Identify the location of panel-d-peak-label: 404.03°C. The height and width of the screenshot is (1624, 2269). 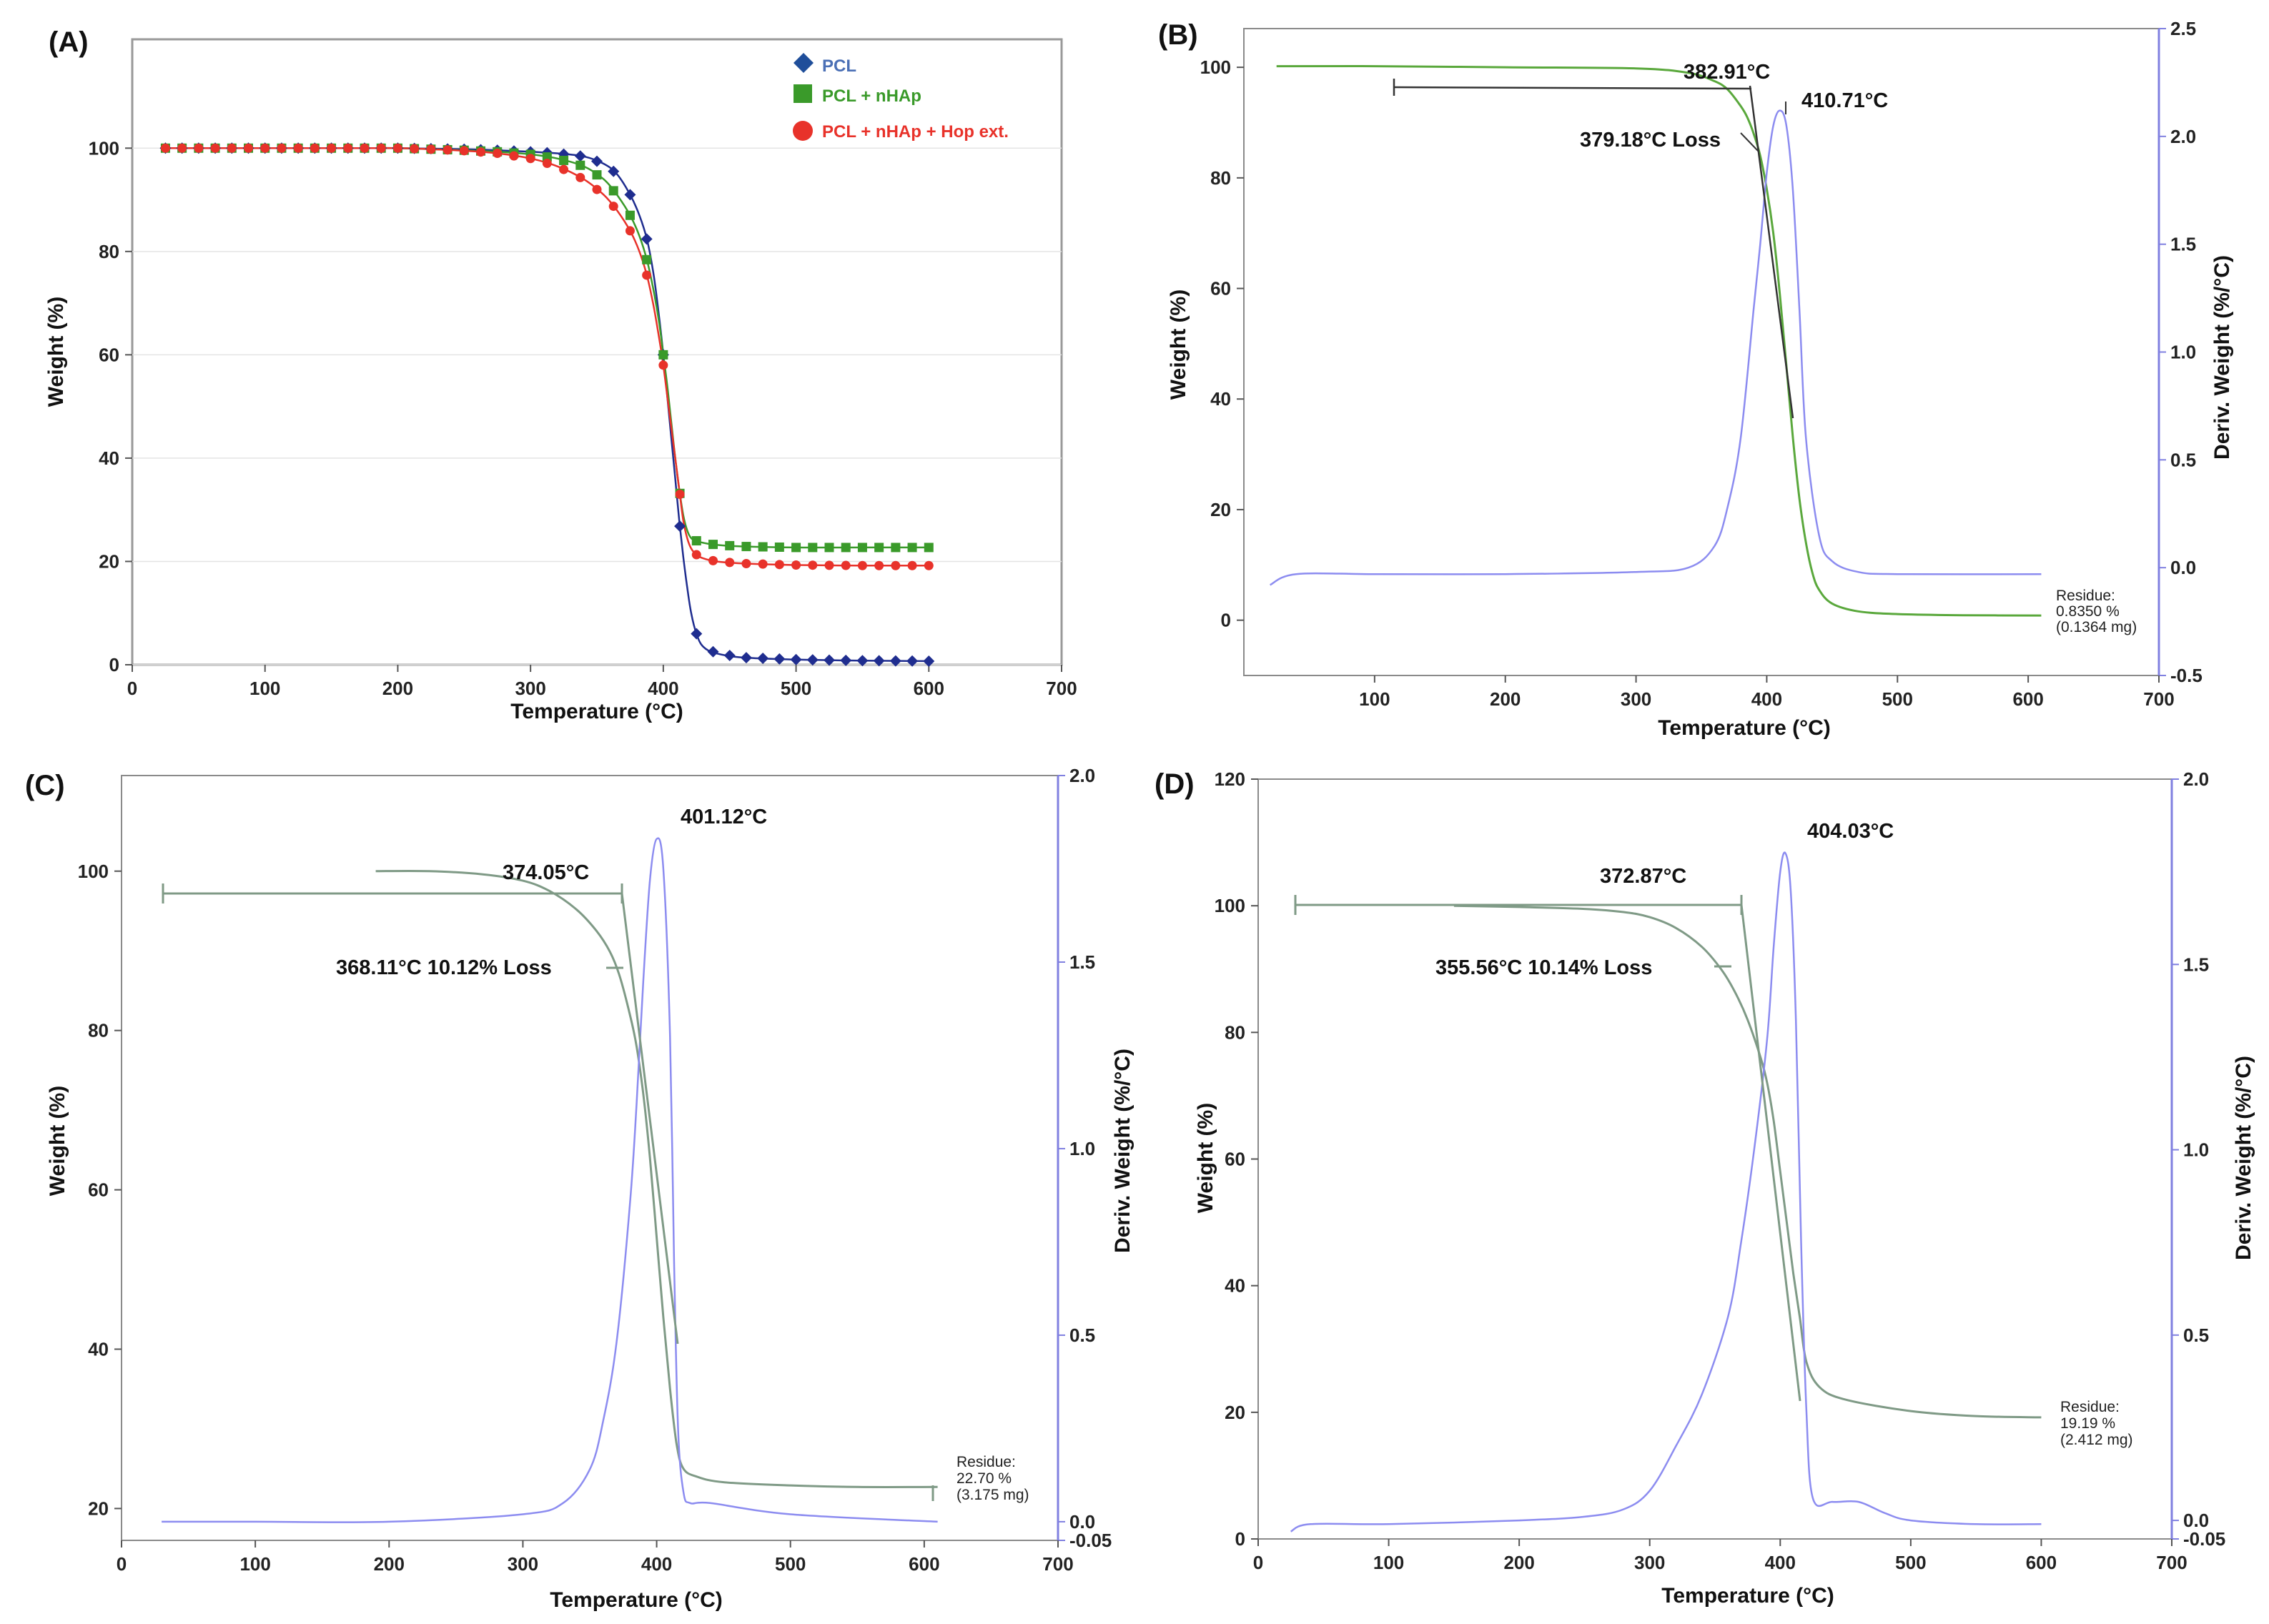
(1850, 831).